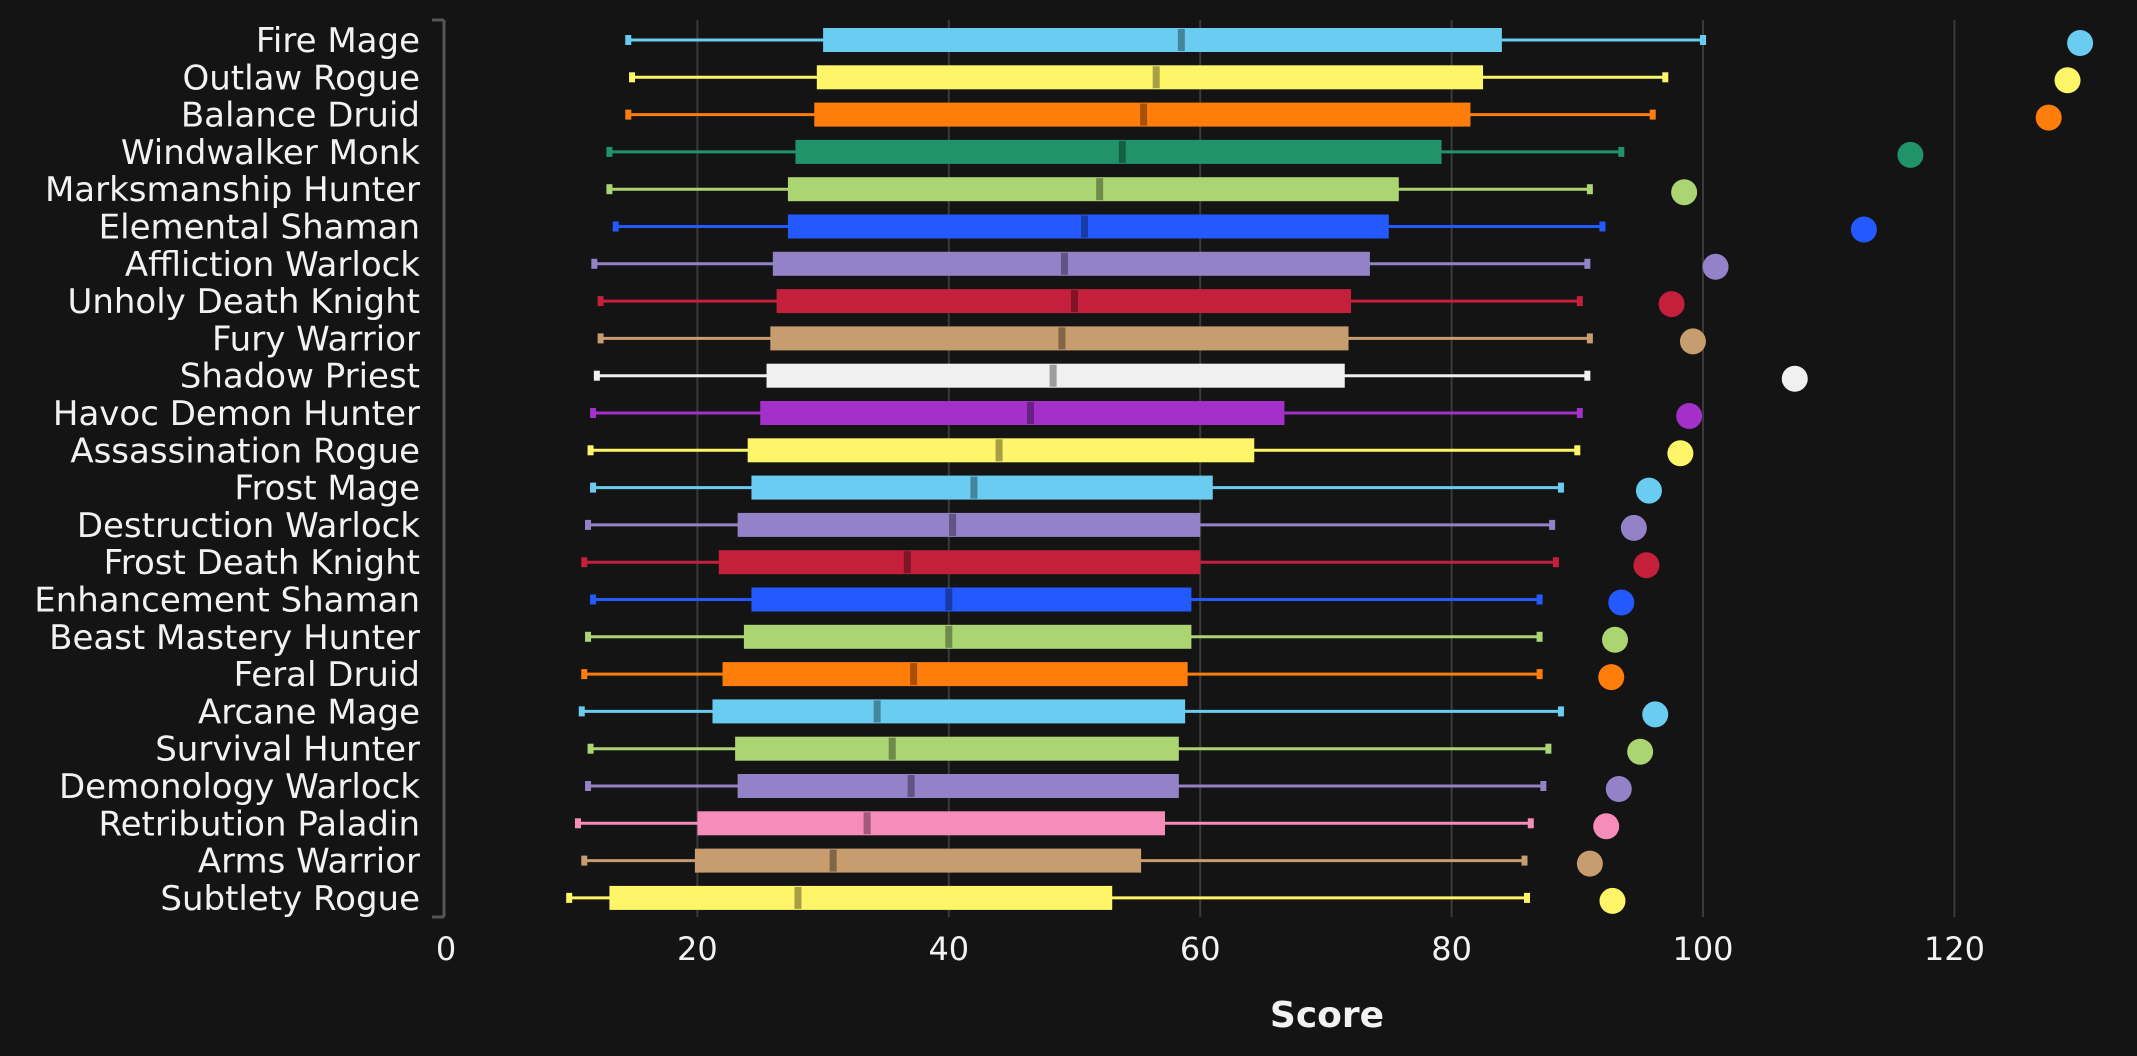 The image size is (2137, 1056). I want to click on category-label: Beast Mastery Hunter, so click(234, 638).